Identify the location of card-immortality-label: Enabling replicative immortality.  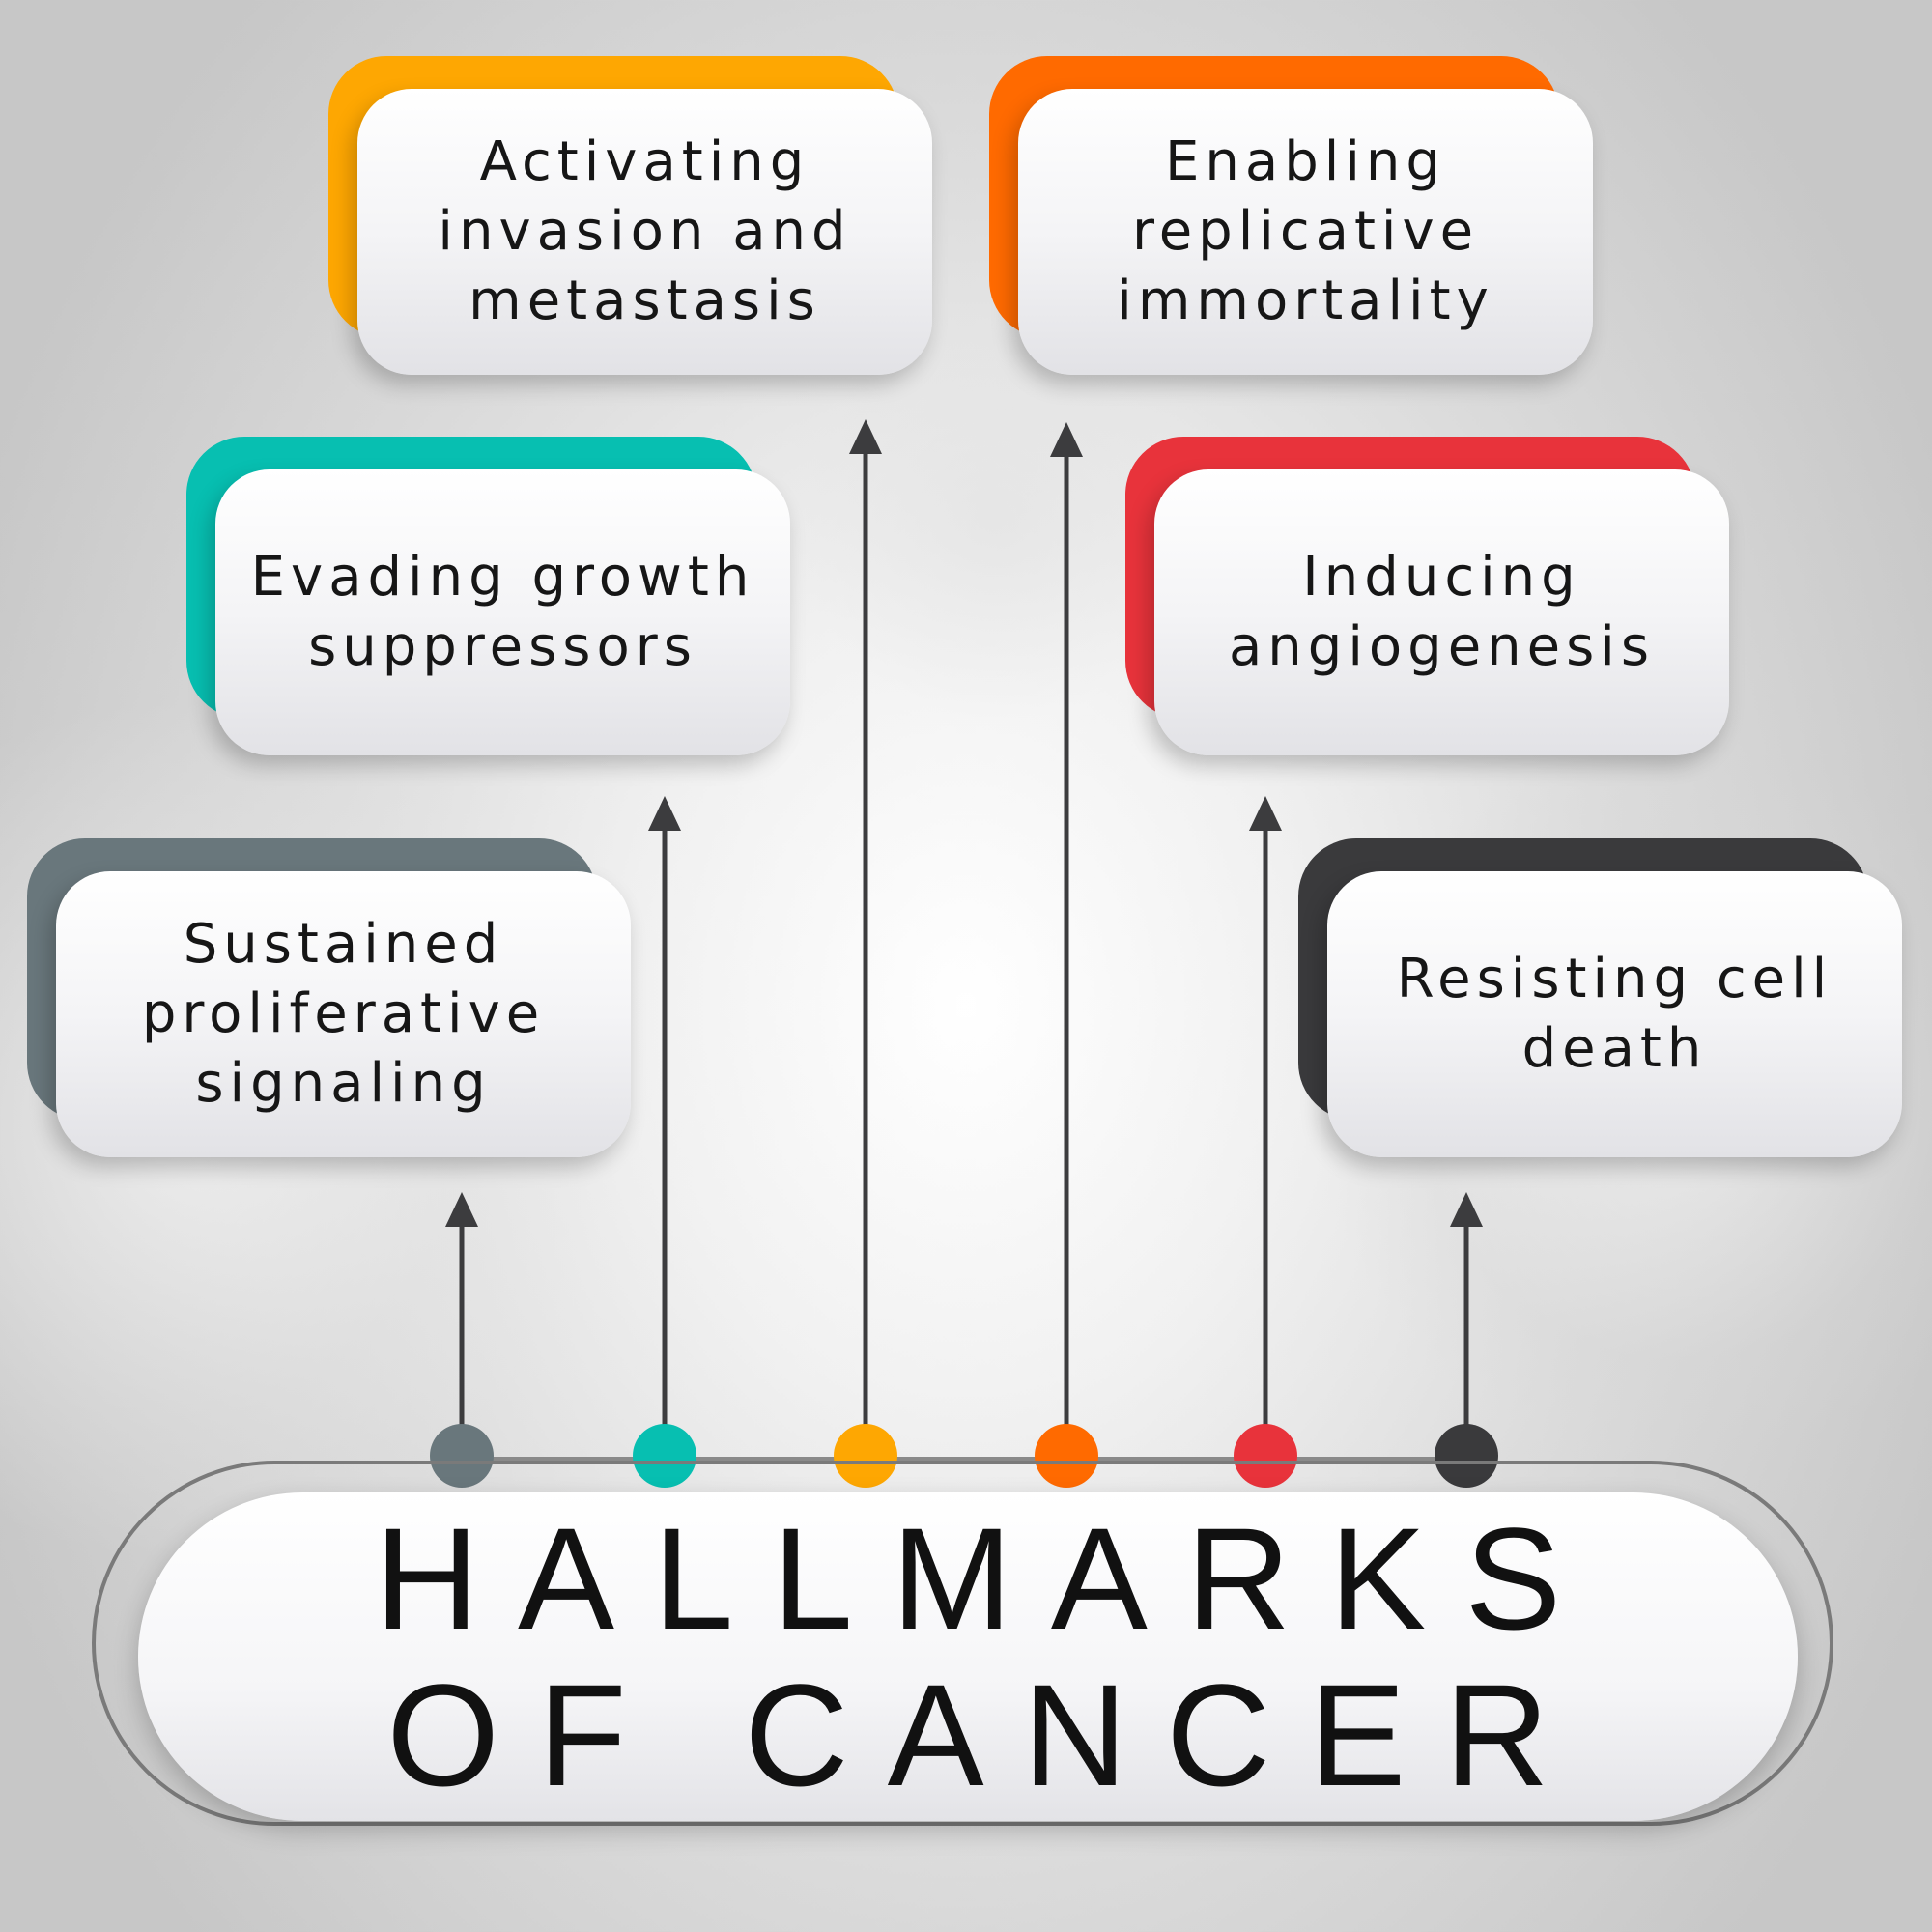
(1305, 231).